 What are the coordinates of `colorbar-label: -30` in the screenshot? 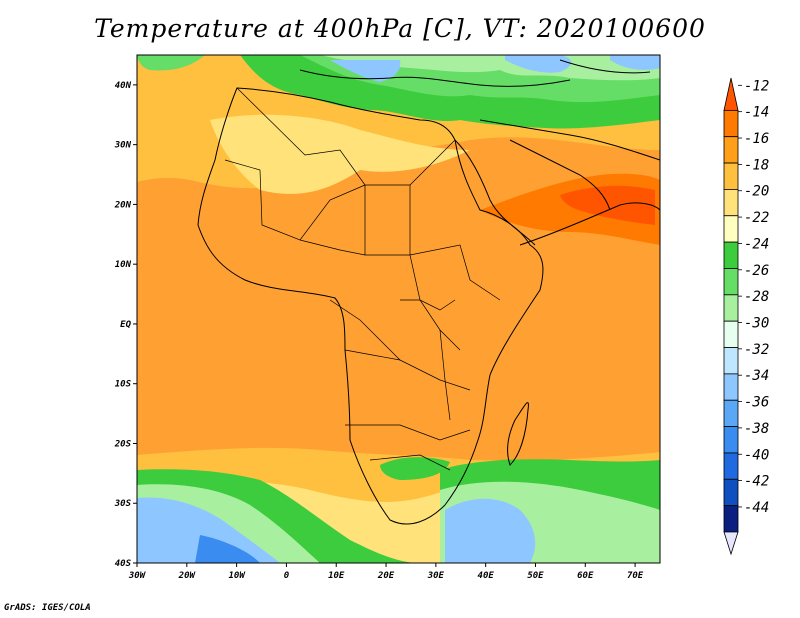 It's located at (756, 323).